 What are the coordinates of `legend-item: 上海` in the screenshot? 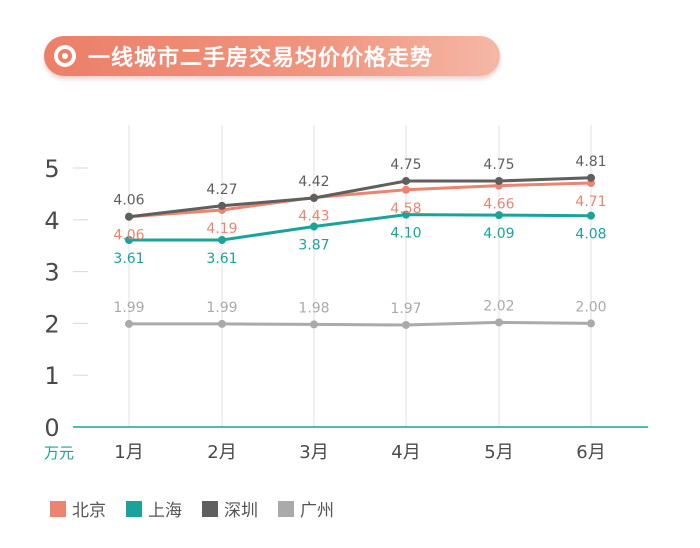 It's located at (154, 508).